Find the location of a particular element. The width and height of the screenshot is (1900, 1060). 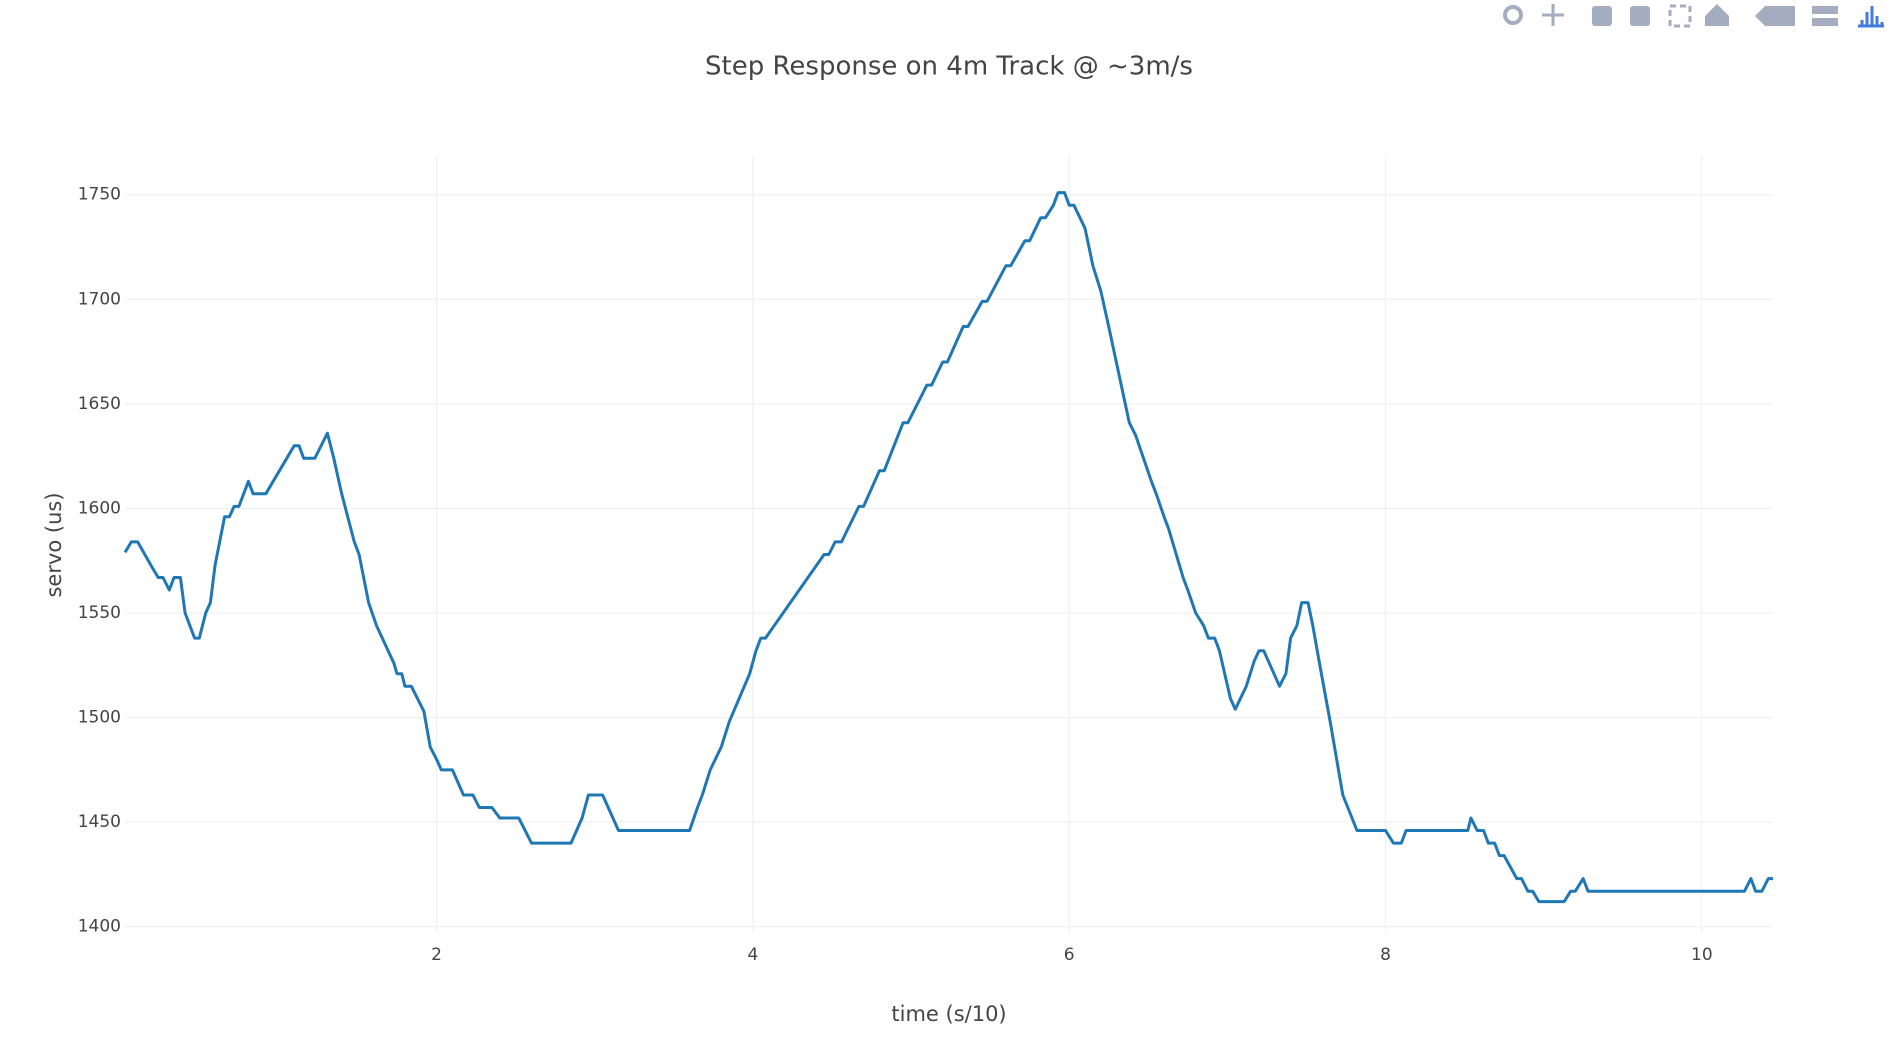

pan-button is located at coordinates (1553, 15).